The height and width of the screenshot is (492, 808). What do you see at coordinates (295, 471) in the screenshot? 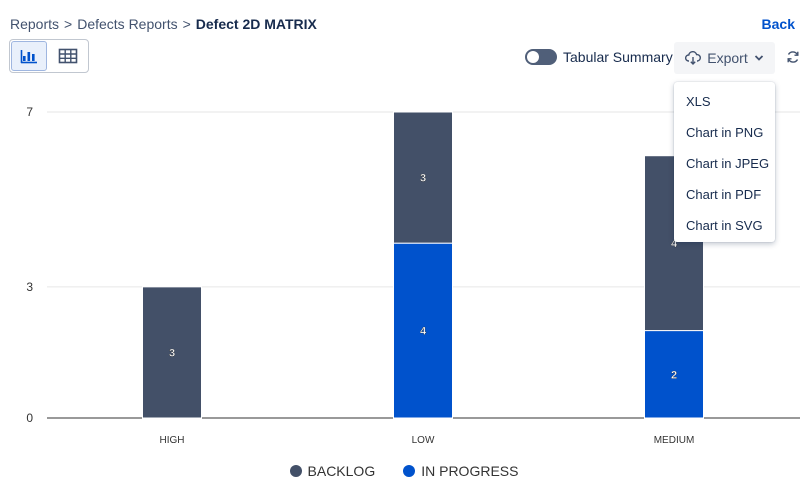
I see `legend-dot-backlog` at bounding box center [295, 471].